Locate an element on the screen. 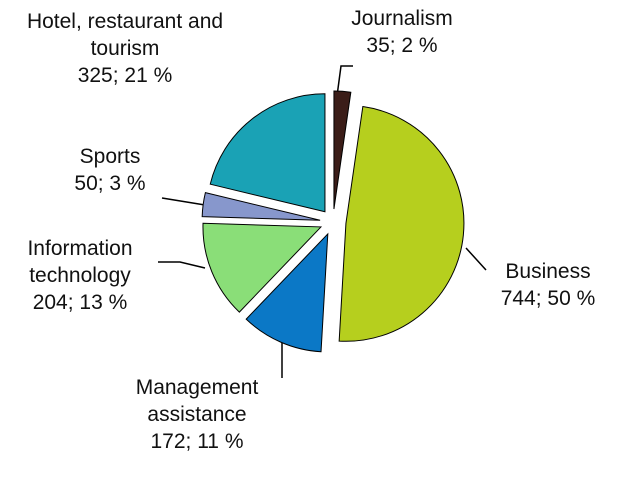 The height and width of the screenshot is (478, 621). category-label: Sports is located at coordinates (110, 156).